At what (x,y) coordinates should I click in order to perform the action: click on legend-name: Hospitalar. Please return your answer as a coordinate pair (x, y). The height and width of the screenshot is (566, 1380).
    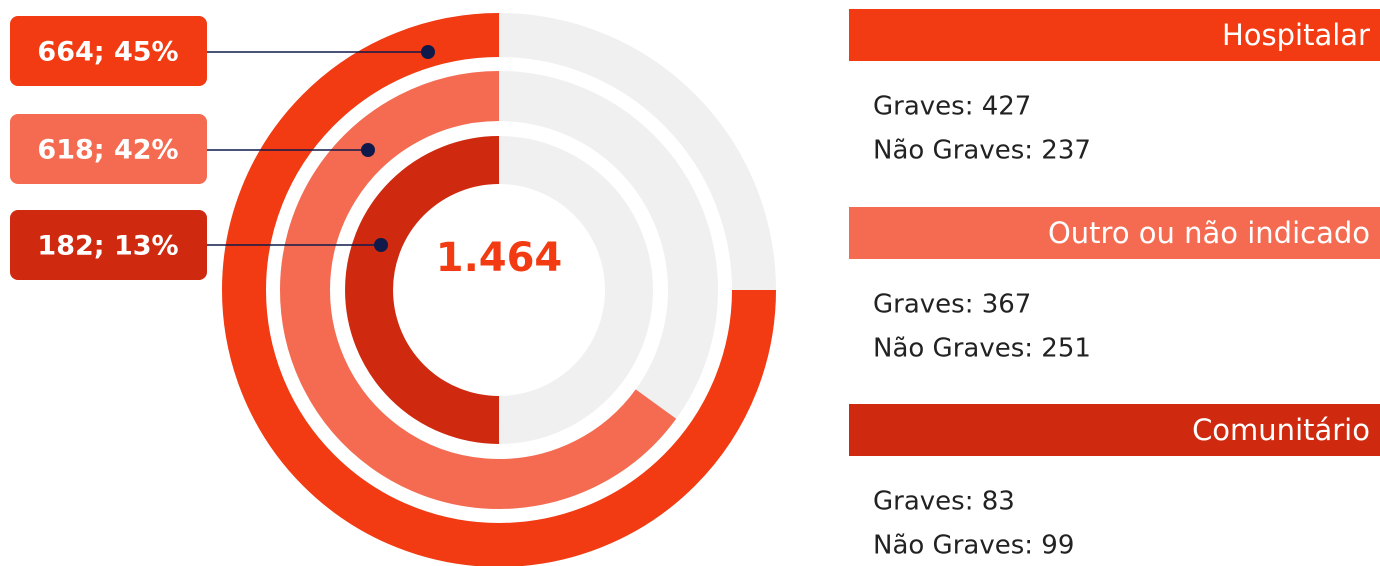
    Looking at the image, I should click on (1296, 35).